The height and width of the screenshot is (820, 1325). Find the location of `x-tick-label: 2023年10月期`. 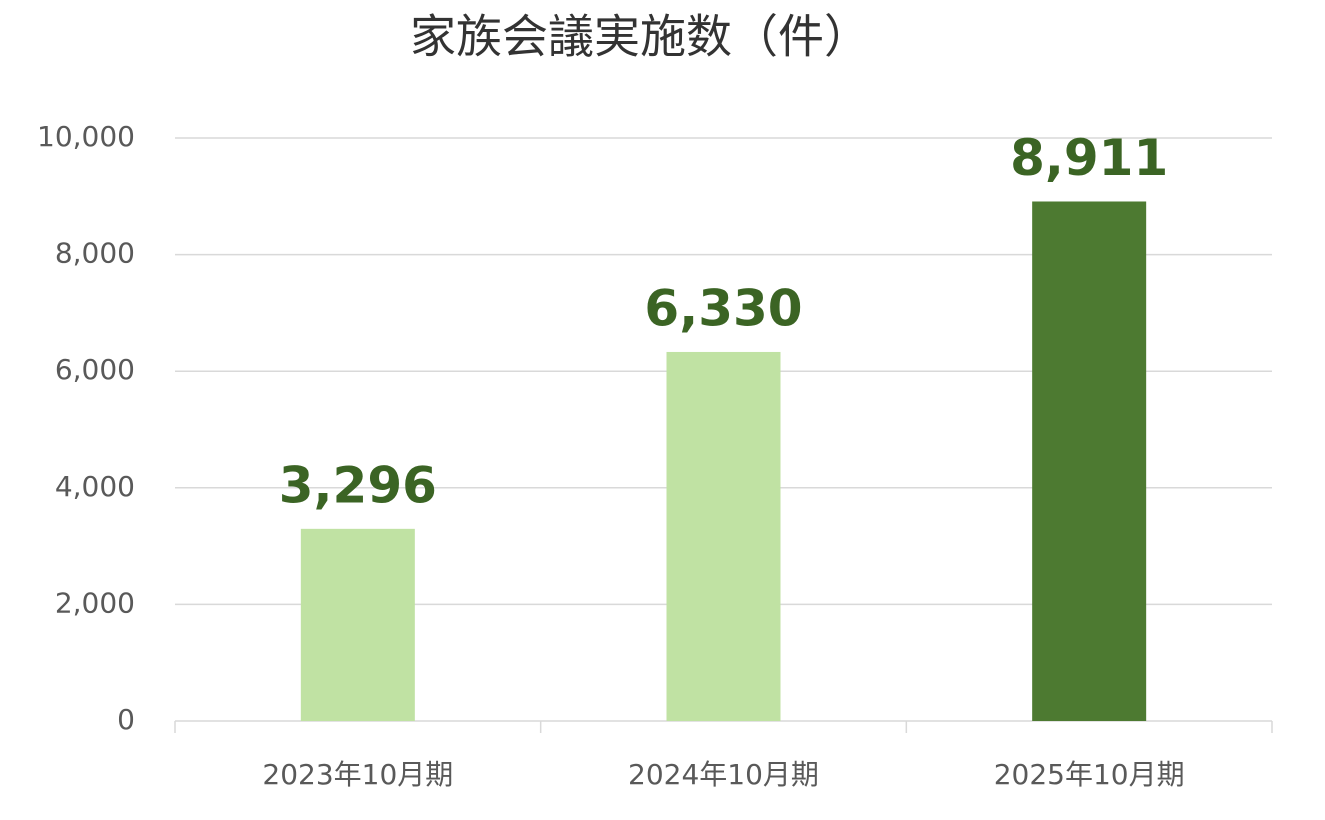

x-tick-label: 2023年10月期 is located at coordinates (357, 774).